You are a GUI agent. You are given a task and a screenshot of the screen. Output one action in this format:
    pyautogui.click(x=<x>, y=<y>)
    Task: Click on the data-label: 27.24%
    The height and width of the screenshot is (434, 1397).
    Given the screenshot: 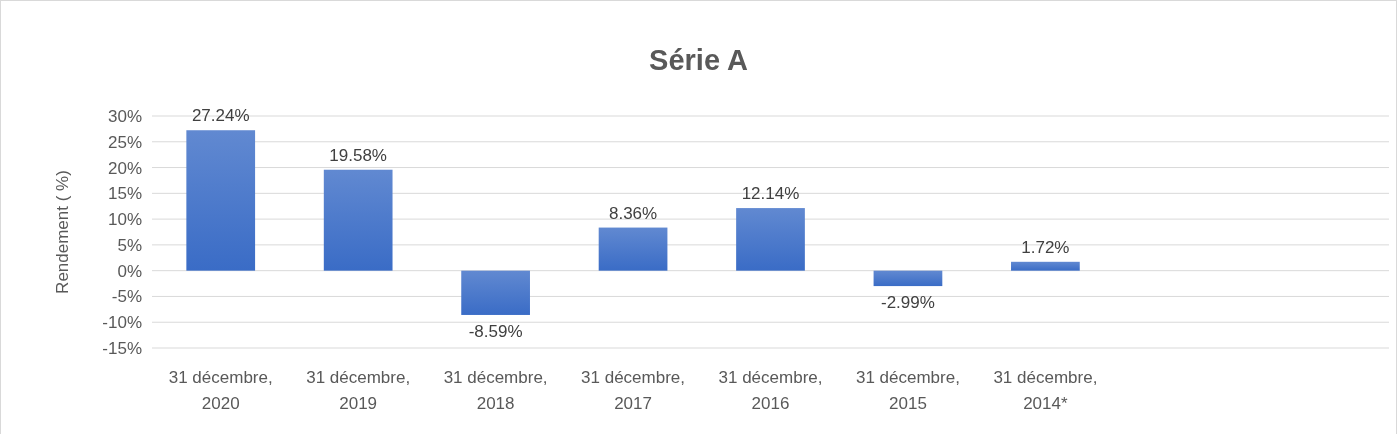 What is the action you would take?
    pyautogui.click(x=220, y=116)
    